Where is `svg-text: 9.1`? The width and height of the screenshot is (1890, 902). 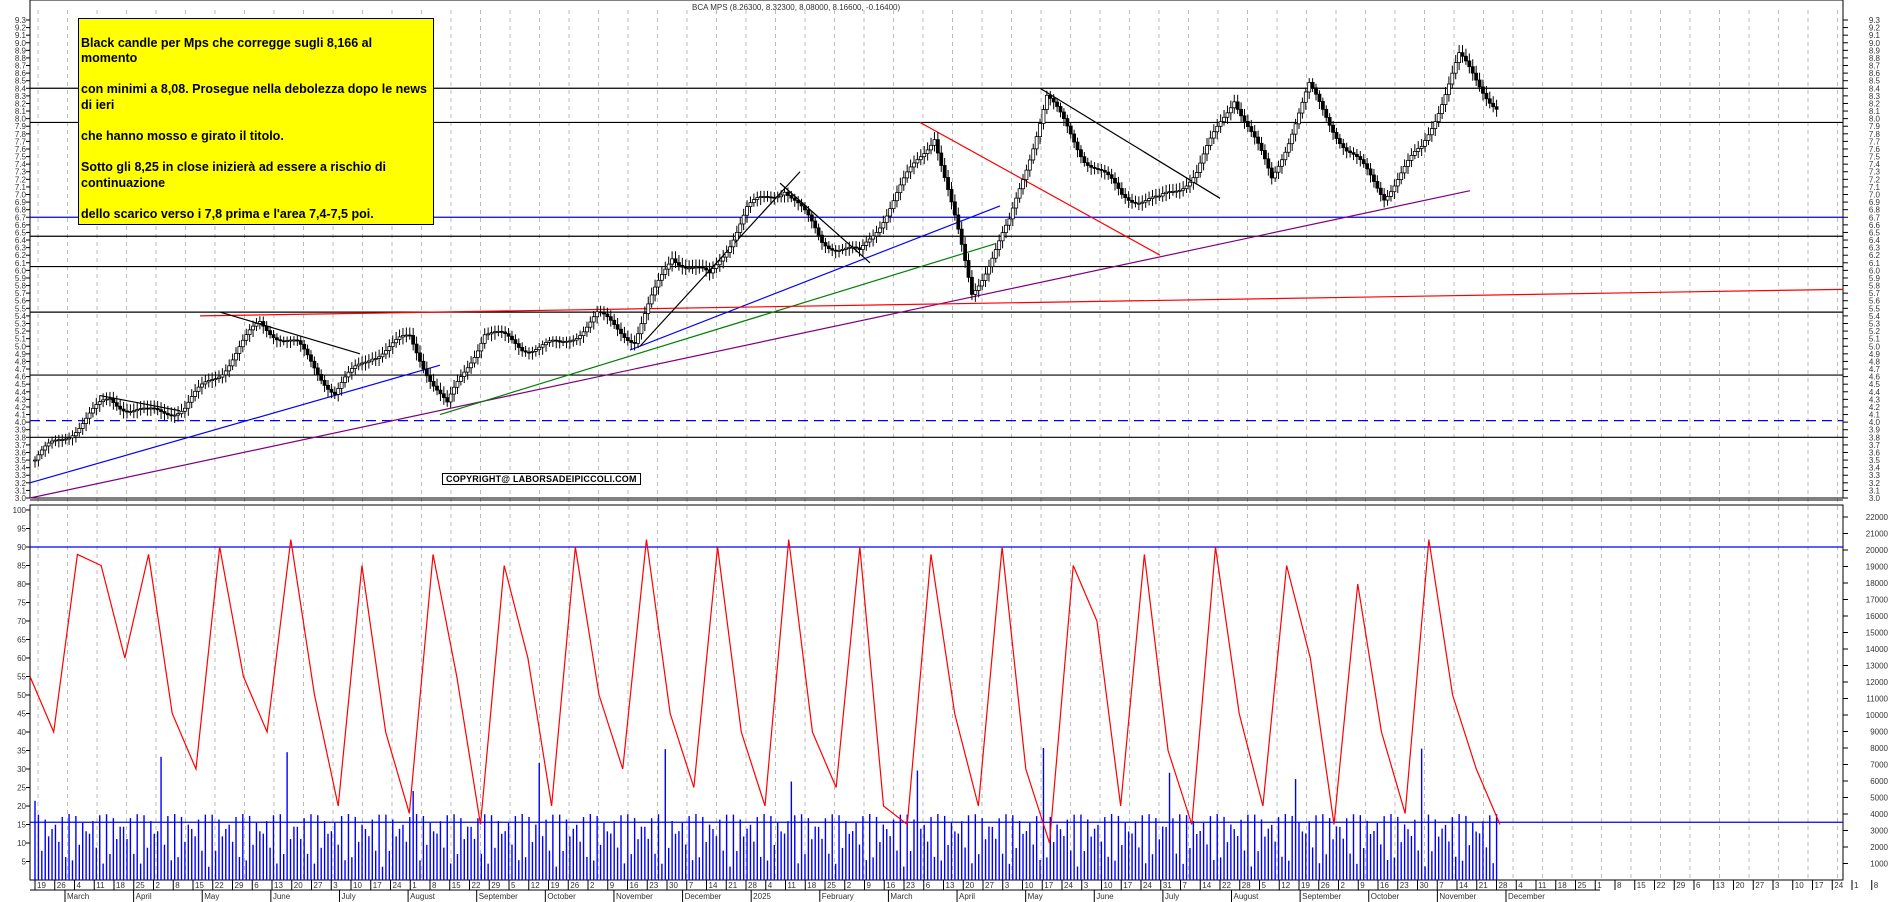 svg-text: 9.1 is located at coordinates (1875, 35).